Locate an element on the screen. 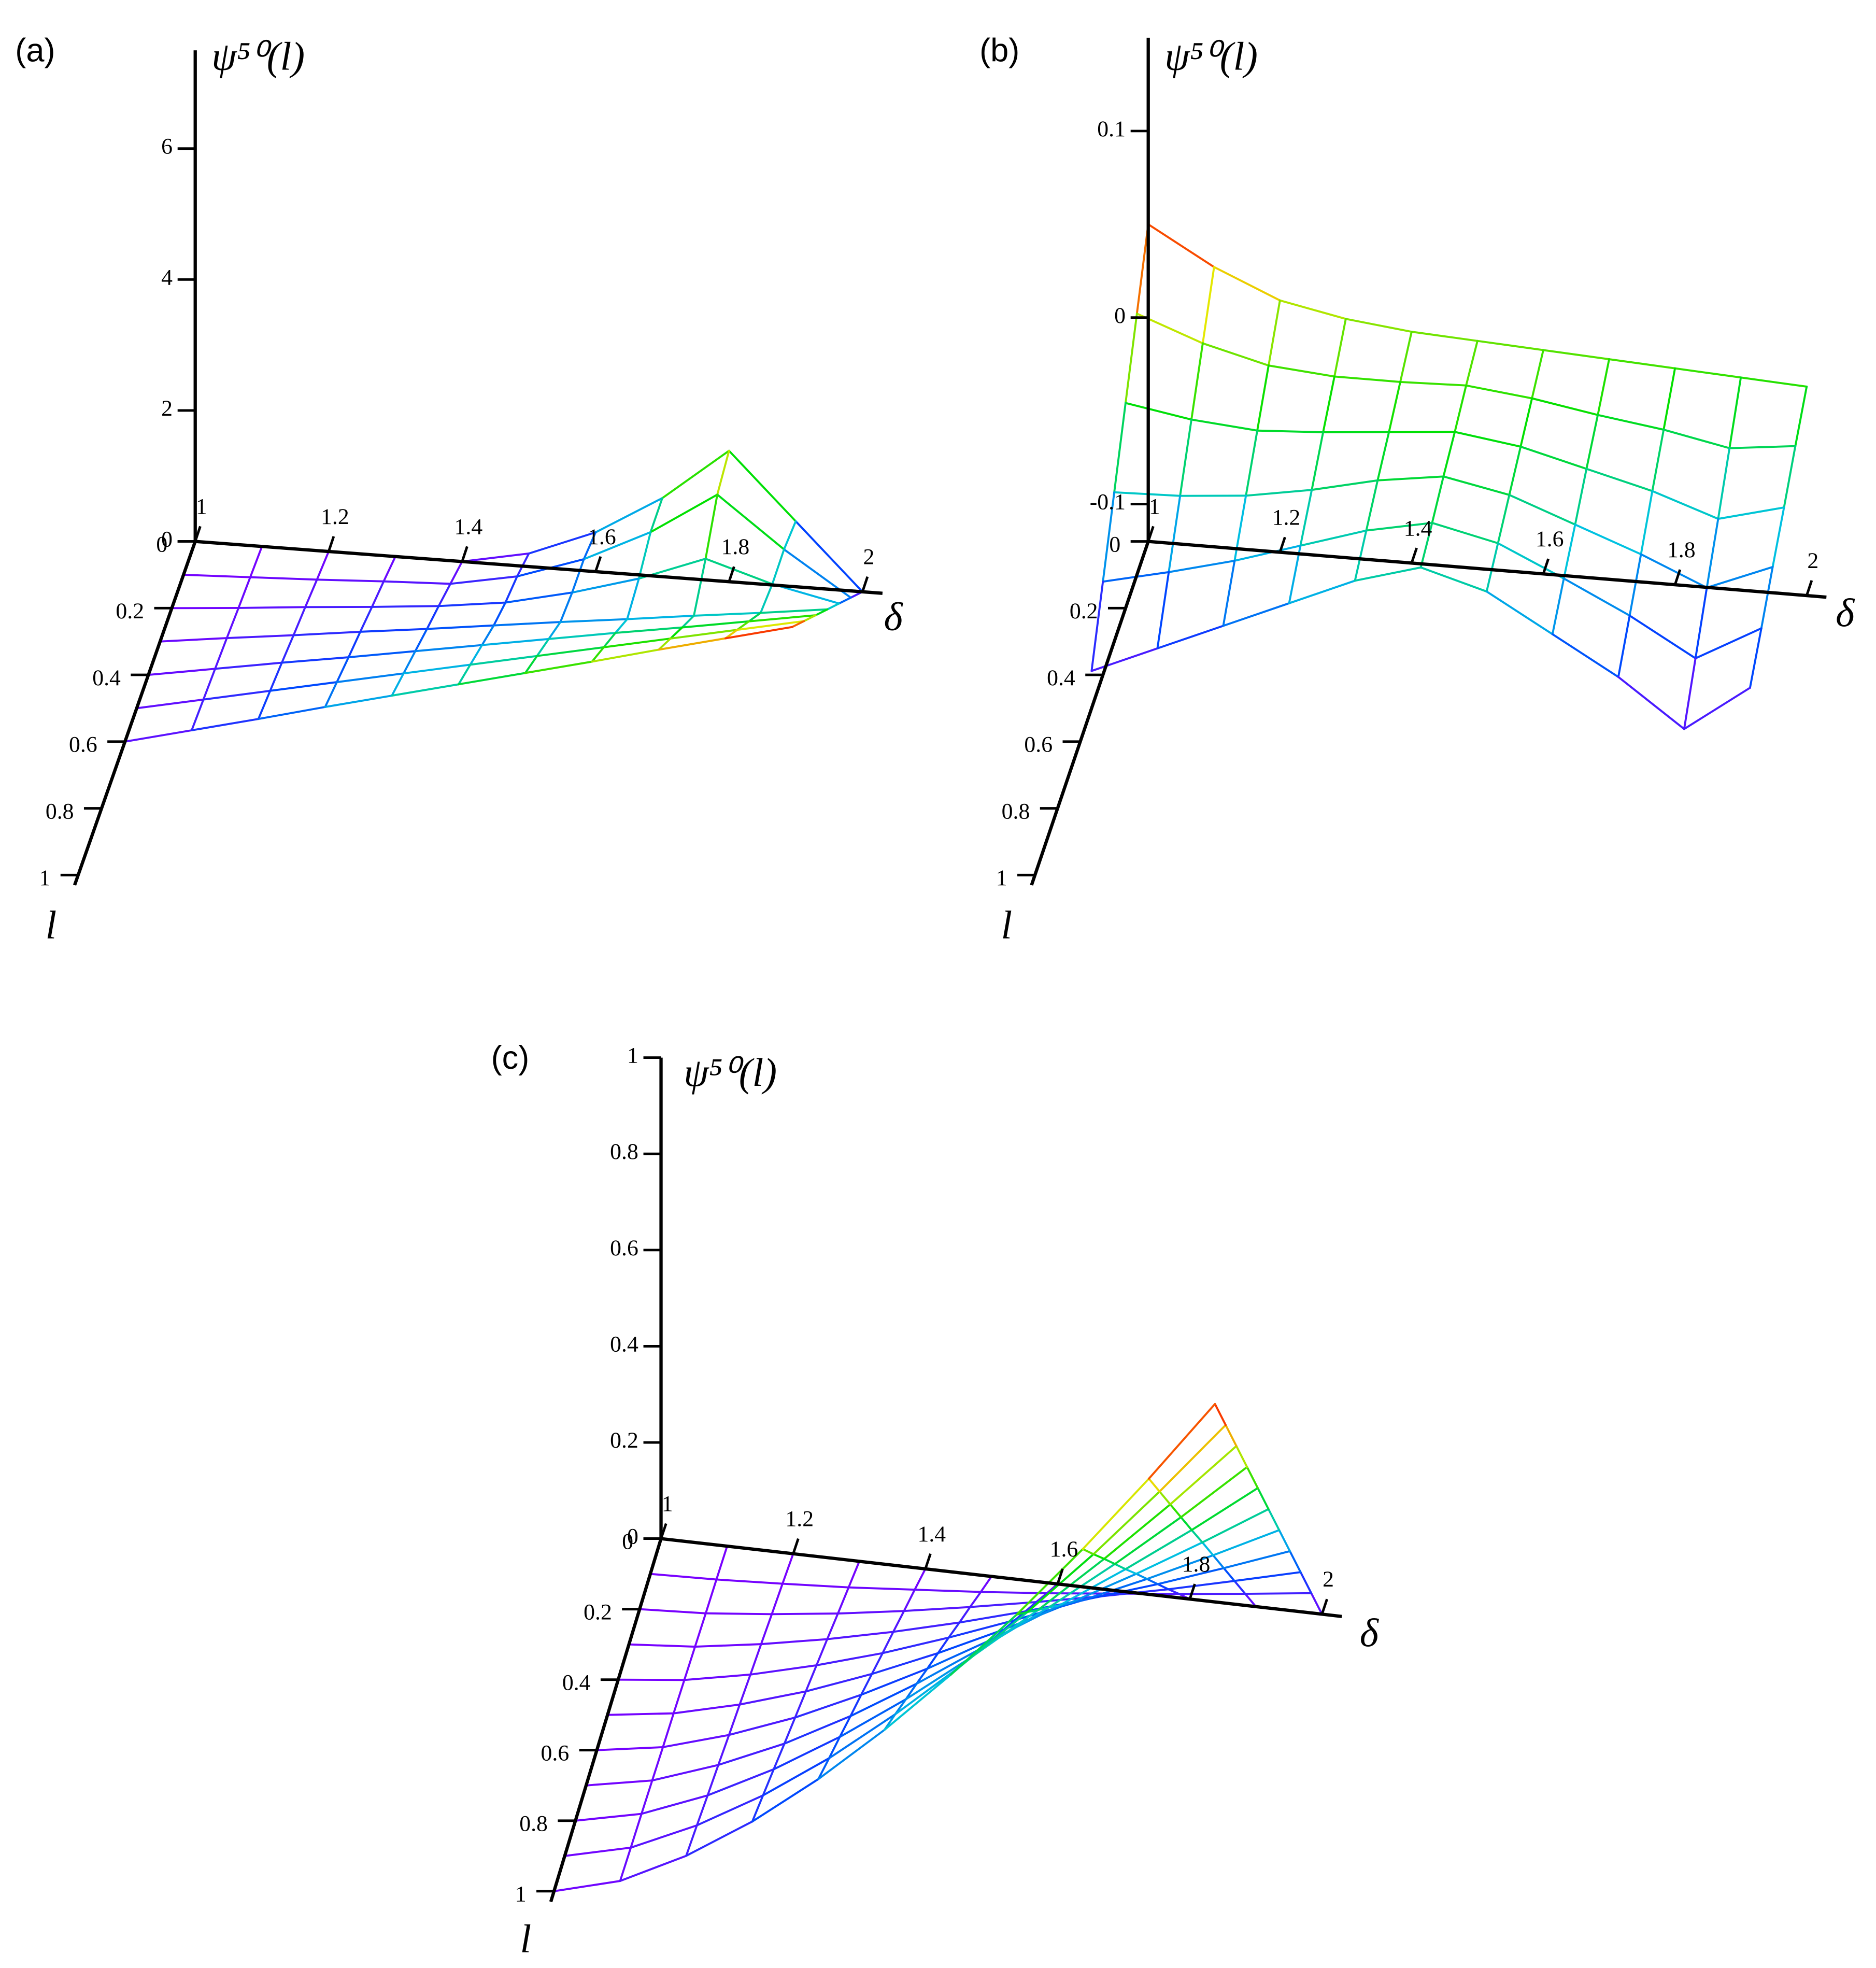  x-tick-label: 1.6 is located at coordinates (602, 537).